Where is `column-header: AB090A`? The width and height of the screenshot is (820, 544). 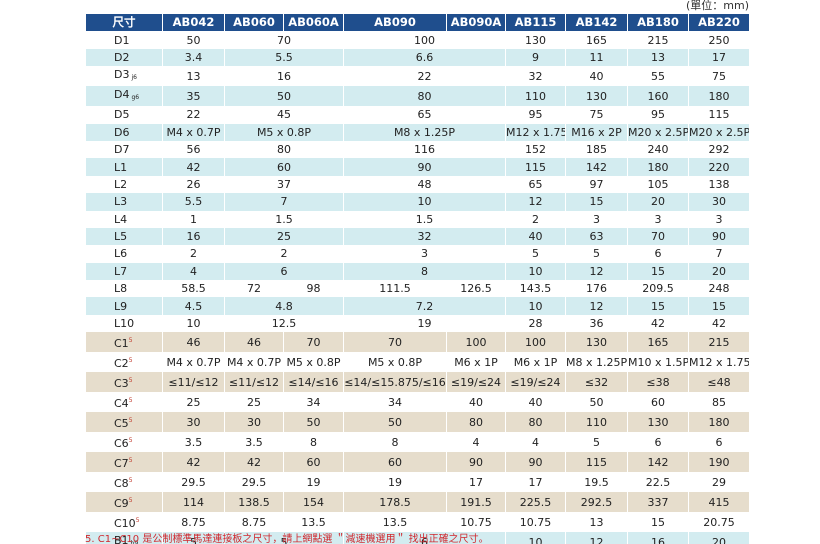
column-header: AB090A is located at coordinates (476, 23).